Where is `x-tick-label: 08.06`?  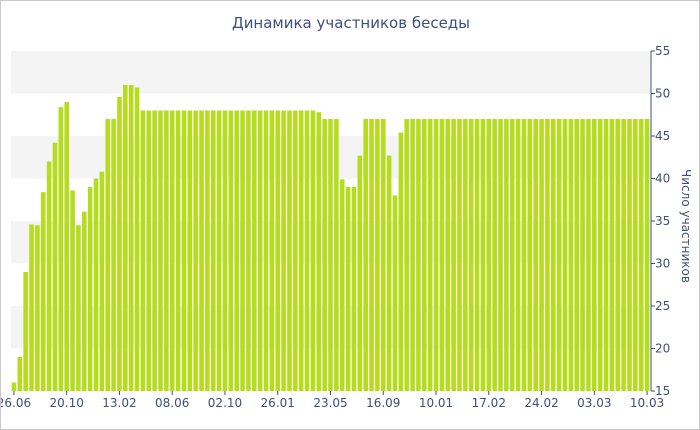 x-tick-label: 08.06 is located at coordinates (172, 403).